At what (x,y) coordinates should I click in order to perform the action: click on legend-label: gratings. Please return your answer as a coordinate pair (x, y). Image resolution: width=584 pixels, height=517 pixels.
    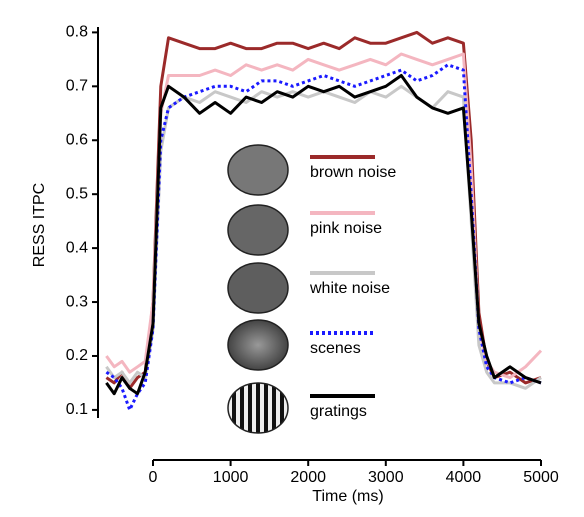
    Looking at the image, I should click on (338, 411).